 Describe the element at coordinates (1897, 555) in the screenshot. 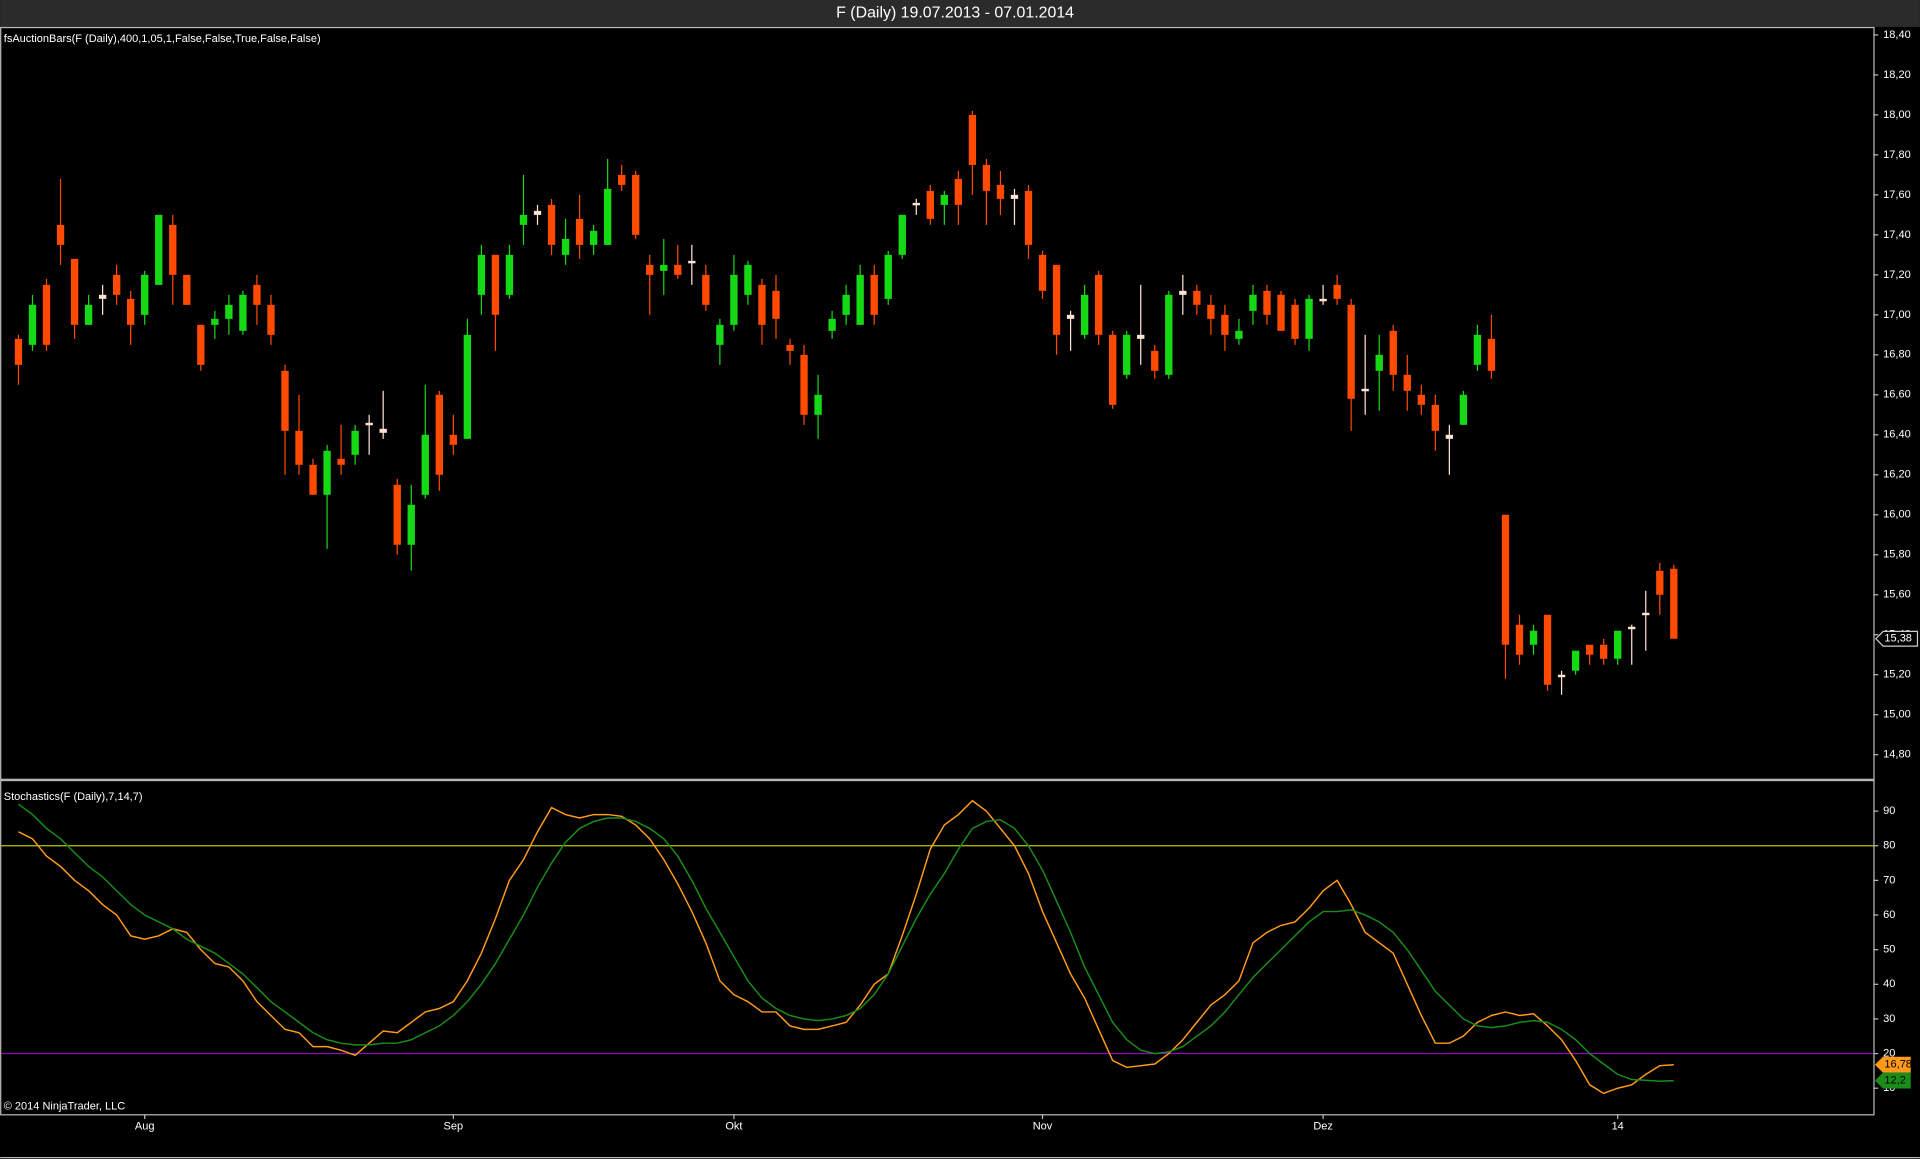

I see `y-tick-label: 15,80` at that location.